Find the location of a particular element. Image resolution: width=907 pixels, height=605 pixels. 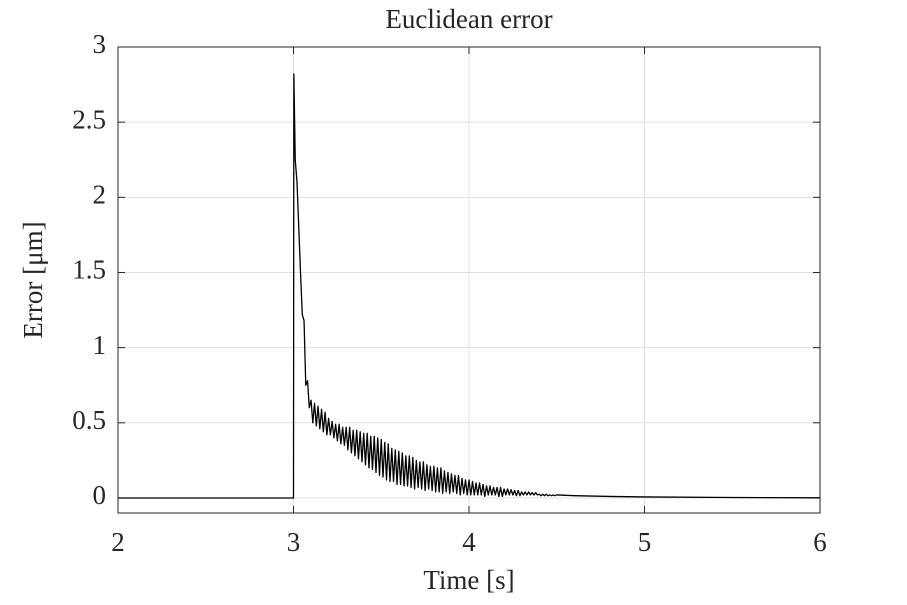

y-tick-label: 1.5 is located at coordinates (89, 270).